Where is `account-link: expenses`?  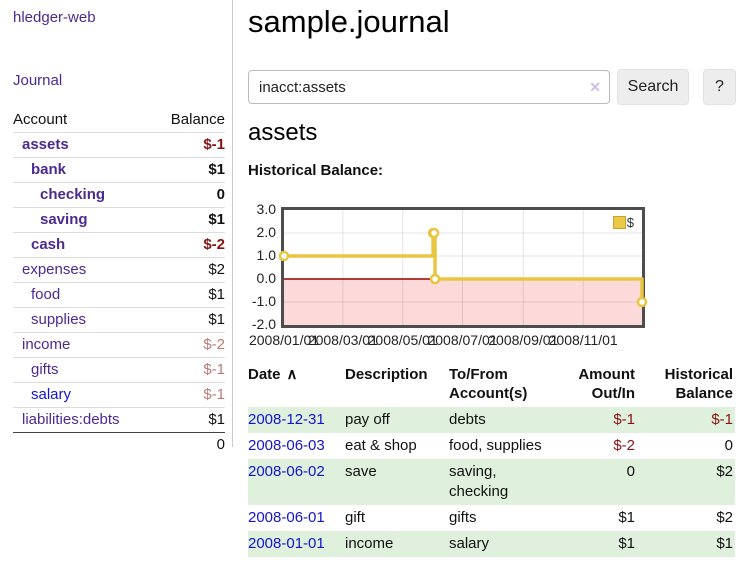 account-link: expenses is located at coordinates (54, 269).